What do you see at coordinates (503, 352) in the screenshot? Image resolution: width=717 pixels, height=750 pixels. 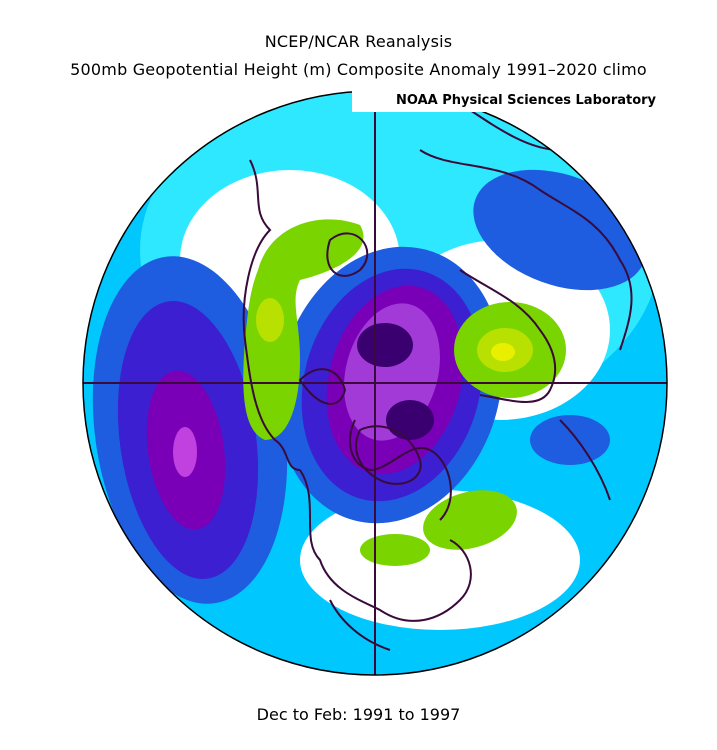 I see `anomaly-yellowcore-siberia` at bounding box center [503, 352].